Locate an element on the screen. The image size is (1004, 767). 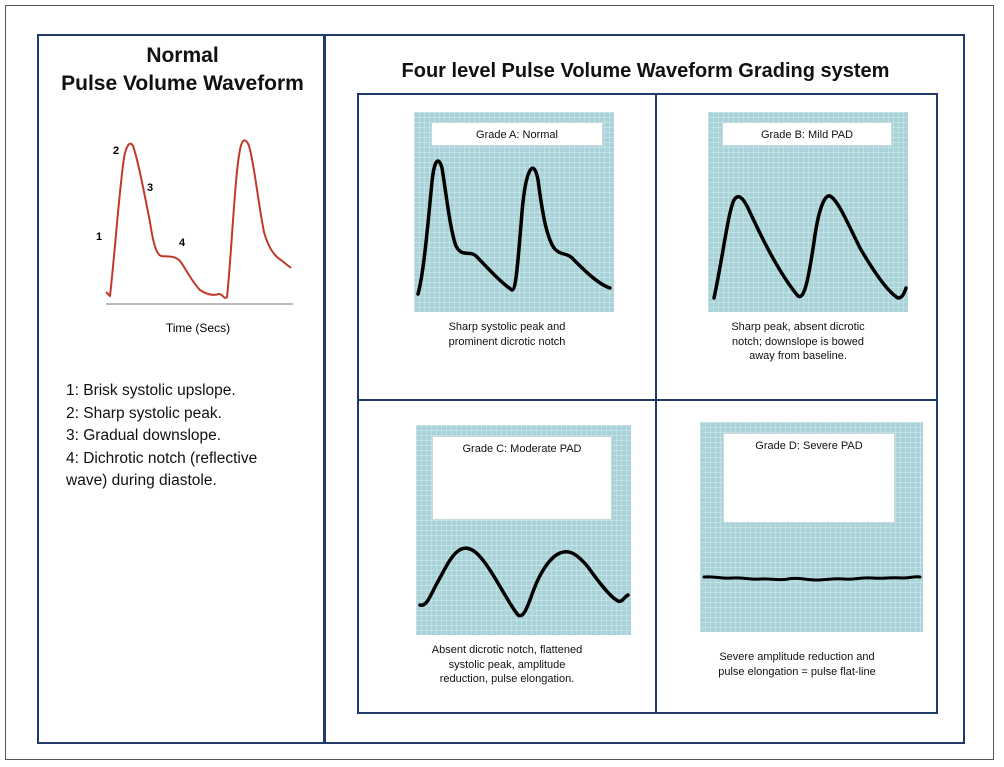
grade-c-trace is located at coordinates (524, 582).